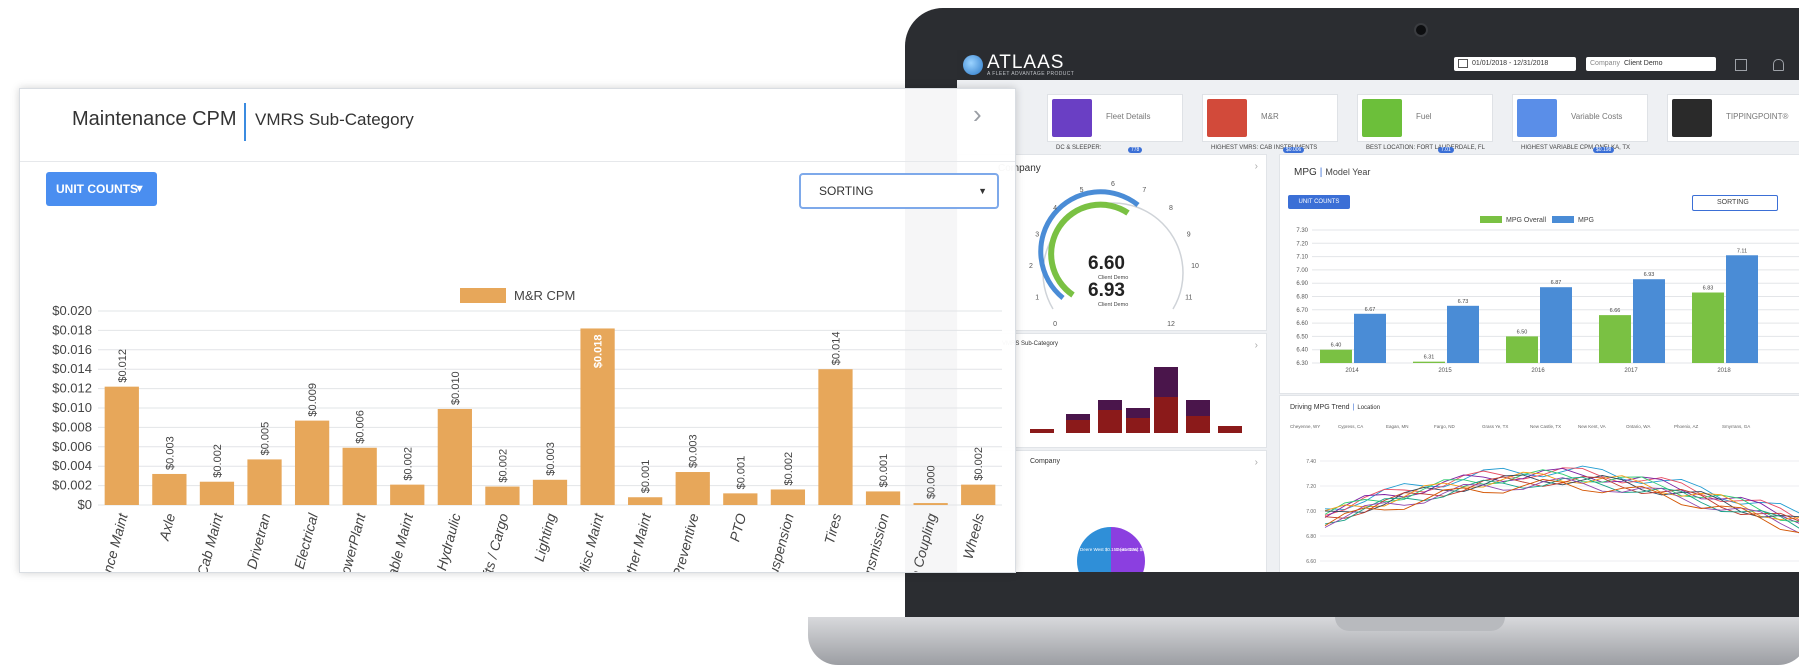 The width and height of the screenshot is (1799, 665). I want to click on module-stat: DC & SLEEPER:, so click(1079, 148).